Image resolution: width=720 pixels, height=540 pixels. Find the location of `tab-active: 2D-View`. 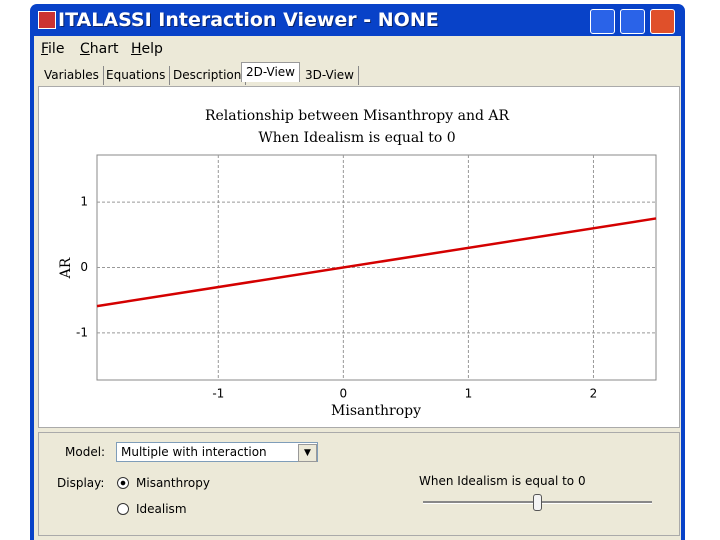

tab-active: 2D-View is located at coordinates (270, 72).